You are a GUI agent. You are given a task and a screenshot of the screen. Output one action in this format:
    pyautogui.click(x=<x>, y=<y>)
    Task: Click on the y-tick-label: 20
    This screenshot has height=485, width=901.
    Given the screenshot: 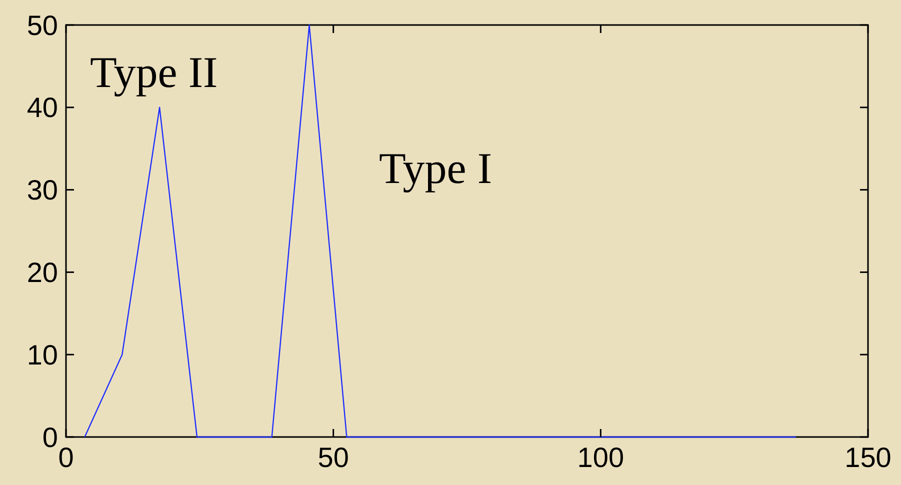 What is the action you would take?
    pyautogui.click(x=42, y=272)
    